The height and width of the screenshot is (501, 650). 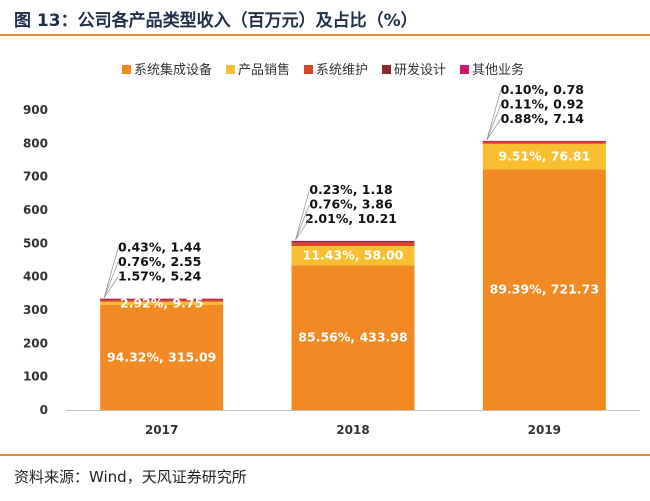 I want to click on y-tick-label: 200, so click(x=35, y=343).